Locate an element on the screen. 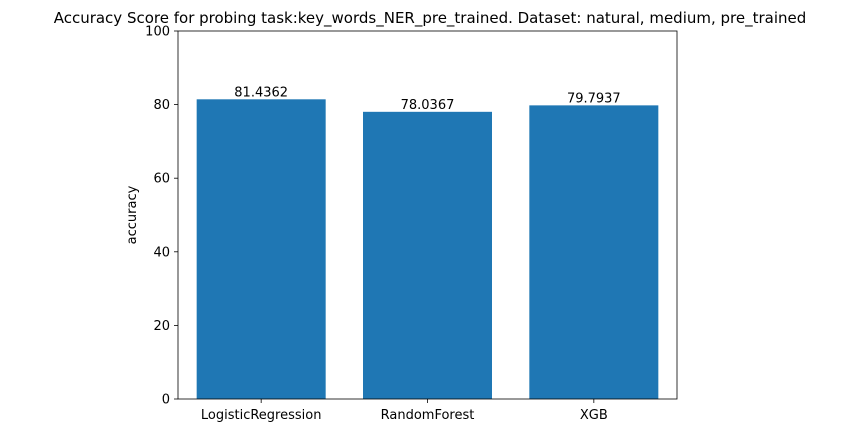 The height and width of the screenshot is (437, 857). bar-logisticregression is located at coordinates (261, 249).